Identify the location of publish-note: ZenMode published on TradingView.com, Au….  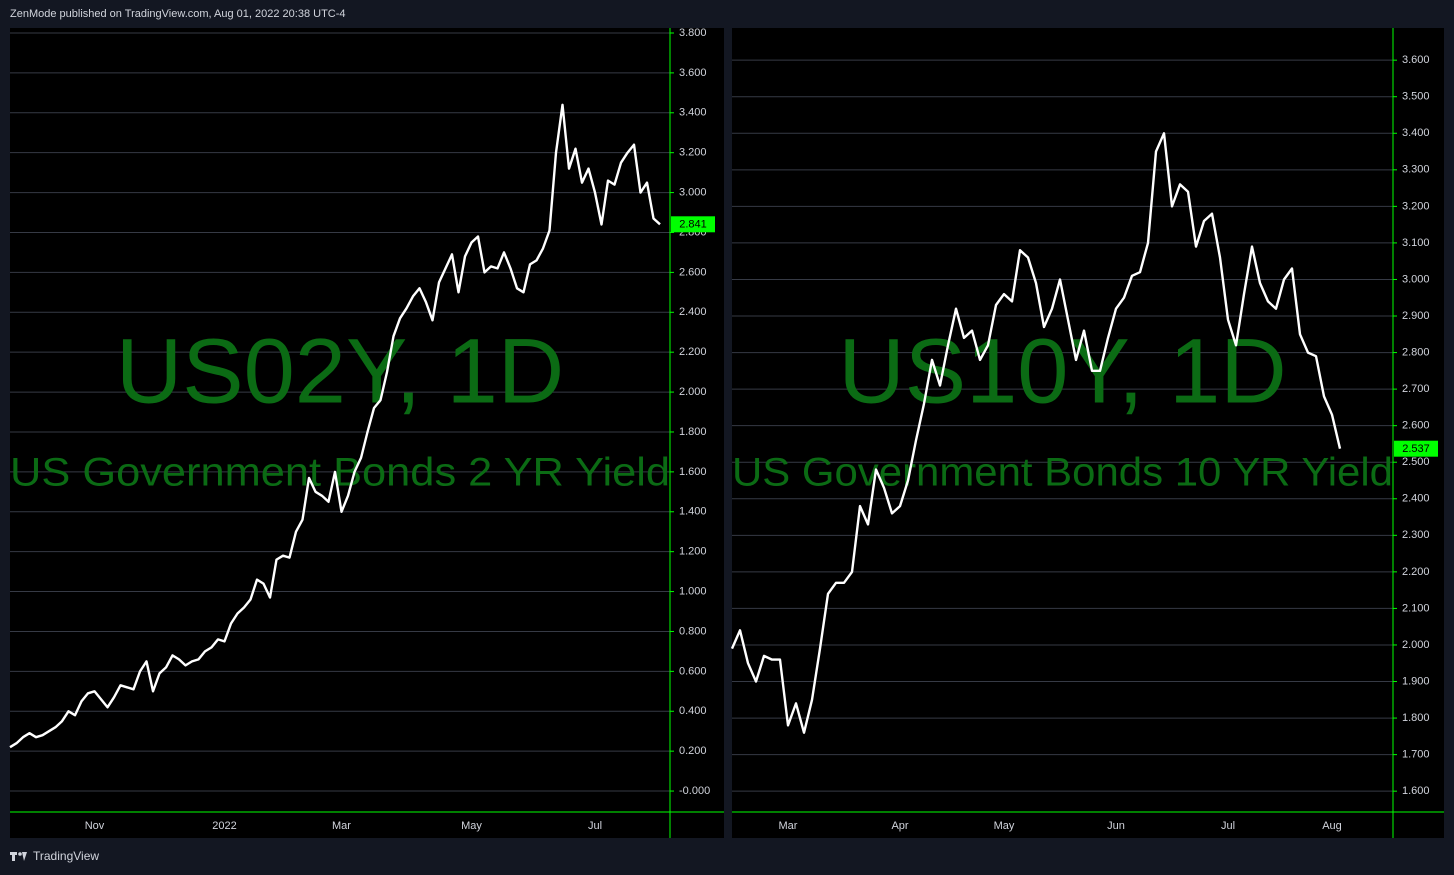
(178, 14).